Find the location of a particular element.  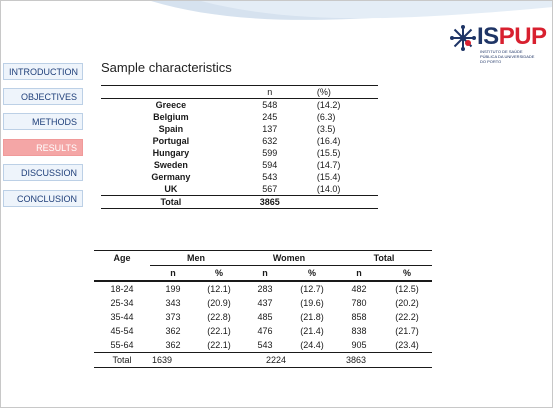

country-header is located at coordinates (171, 92).